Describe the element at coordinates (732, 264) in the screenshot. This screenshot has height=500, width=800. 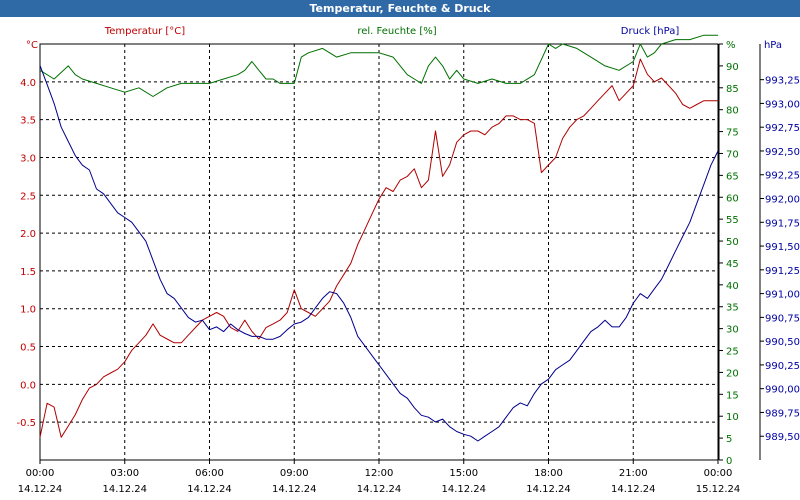
I see `humidity-tick-label: 45` at that location.